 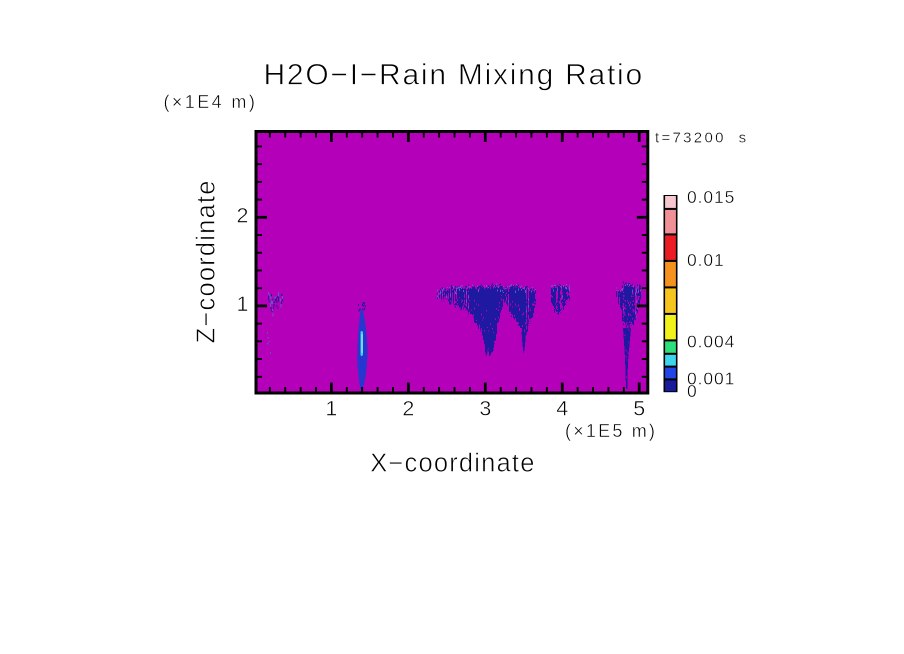 What do you see at coordinates (706, 260) in the screenshot?
I see `svg-text: 0.01` at bounding box center [706, 260].